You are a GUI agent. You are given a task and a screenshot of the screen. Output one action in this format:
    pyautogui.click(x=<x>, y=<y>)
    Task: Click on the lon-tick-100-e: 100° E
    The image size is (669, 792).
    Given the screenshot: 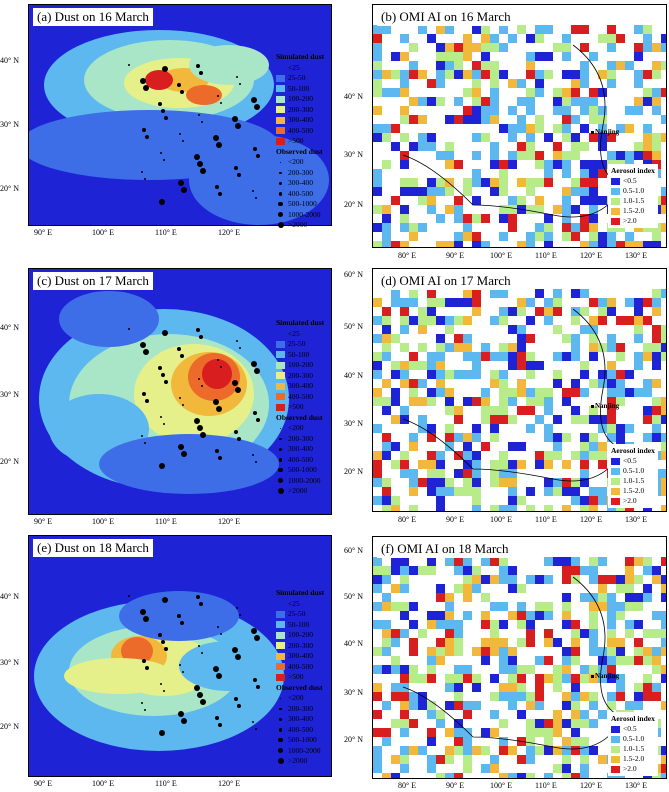 What is the action you would take?
    pyautogui.click(x=103, y=783)
    